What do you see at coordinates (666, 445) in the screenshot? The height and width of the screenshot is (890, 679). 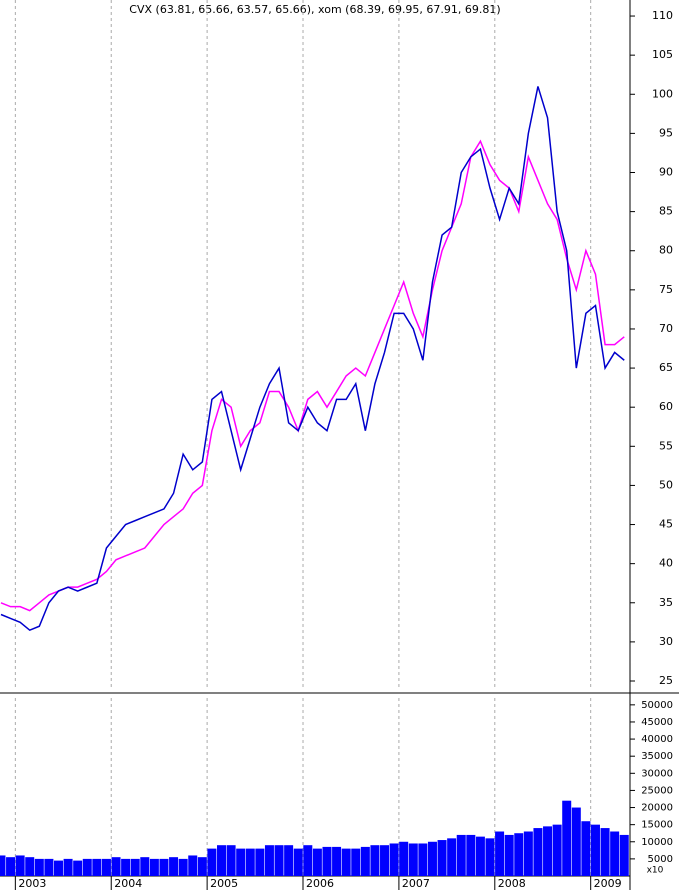 I see `y-tick-label: 55` at bounding box center [666, 445].